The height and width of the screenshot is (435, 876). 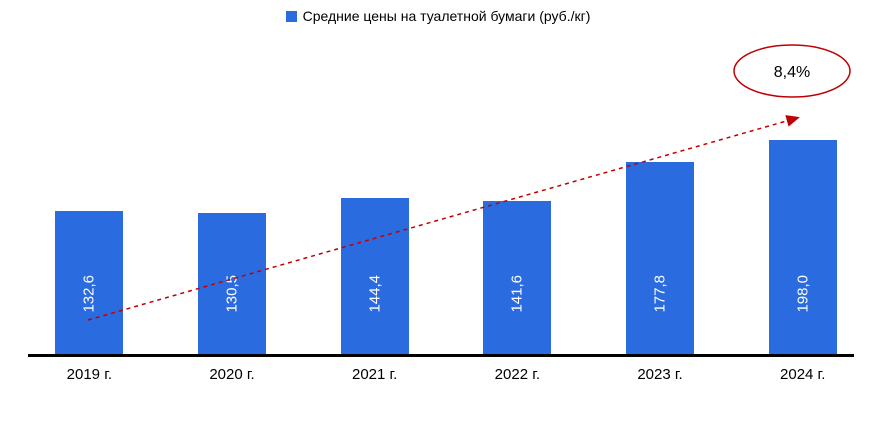 I want to click on bar-value-label: 130,5, so click(x=232, y=294).